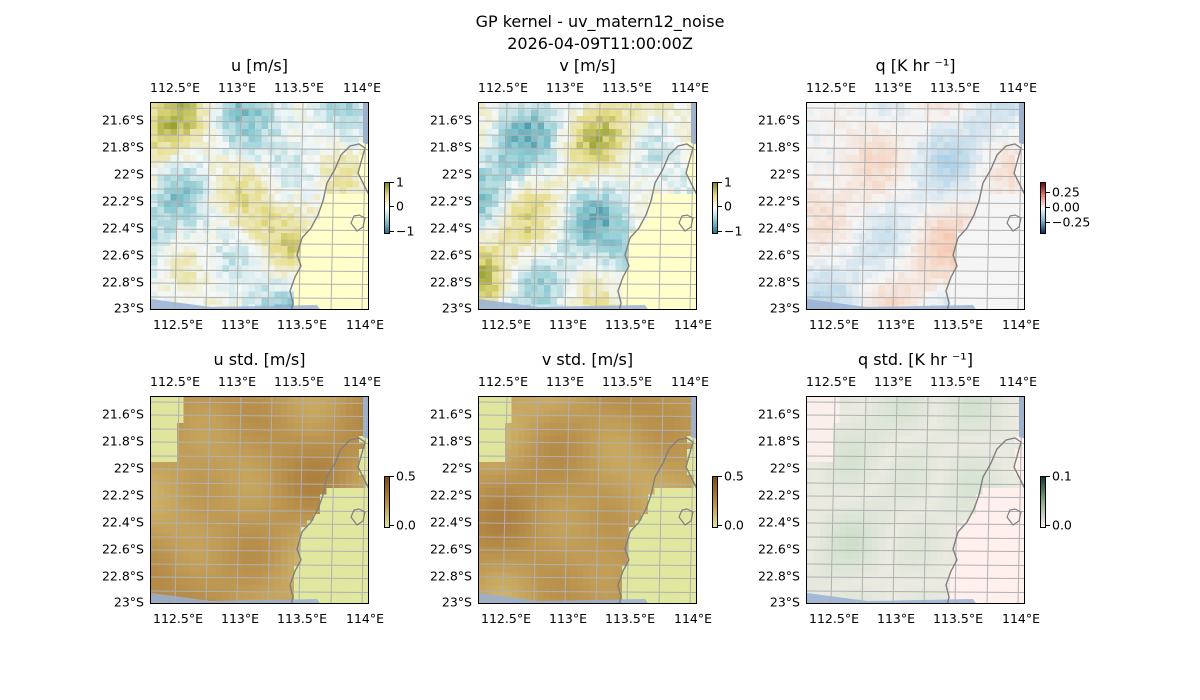  I want to click on panel-1-xtick-bot: 114°E, so click(365, 324).